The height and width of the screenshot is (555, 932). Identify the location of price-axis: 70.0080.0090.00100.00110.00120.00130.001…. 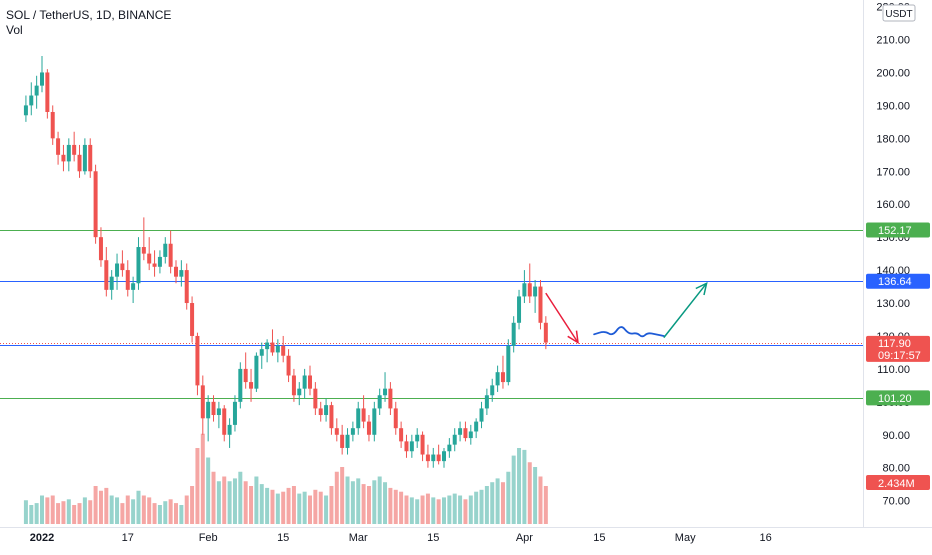
(893, 255).